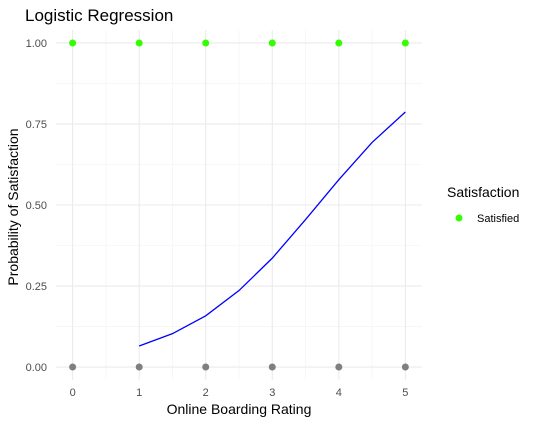 The width and height of the screenshot is (538, 424). Describe the element at coordinates (459, 218) in the screenshot. I see `legend-key-satisfied` at that location.